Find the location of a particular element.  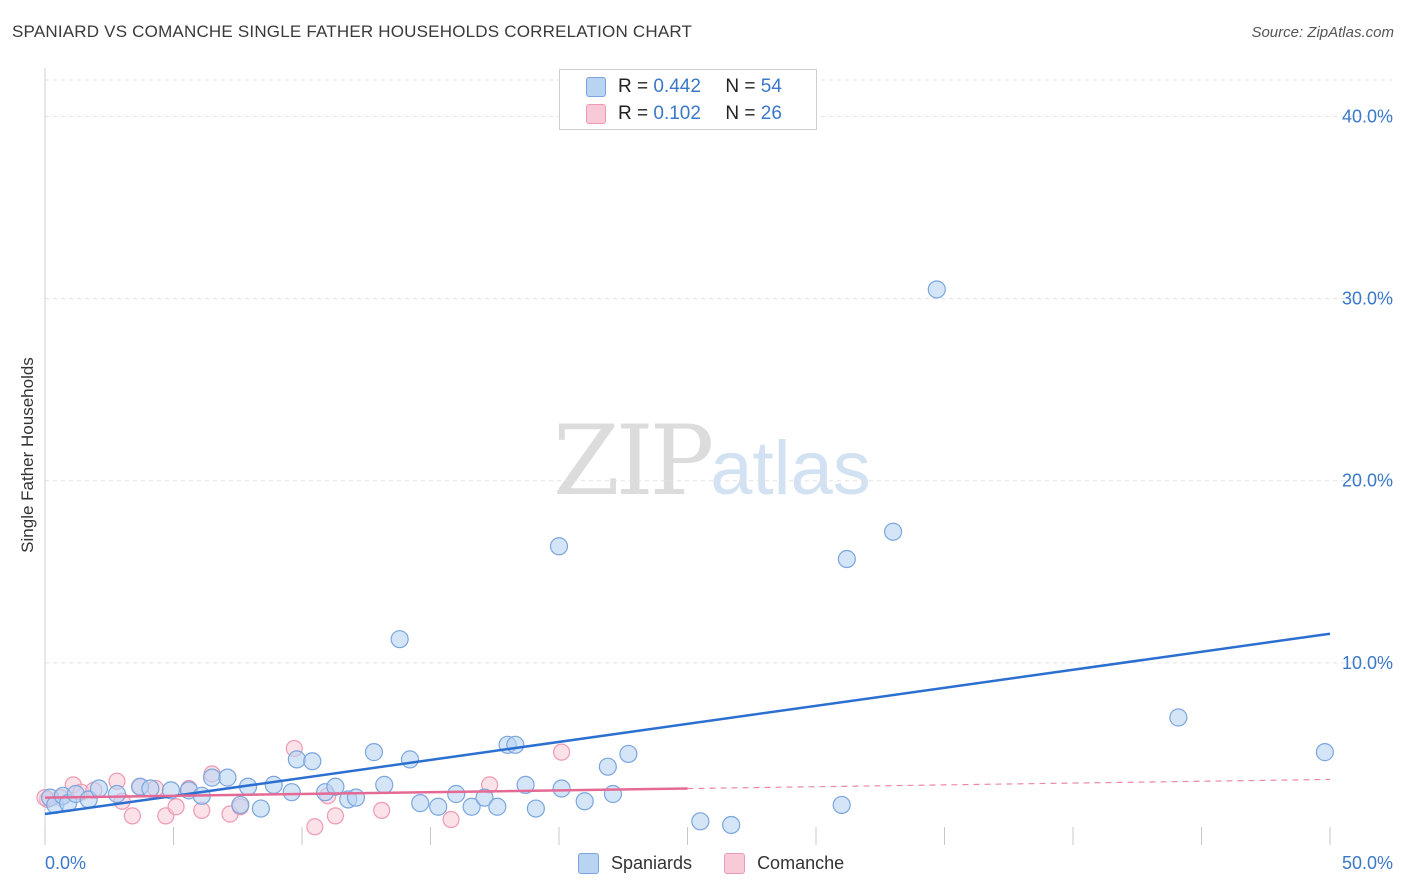

legend-item-spaniards: Spaniards is located at coordinates (635, 863).